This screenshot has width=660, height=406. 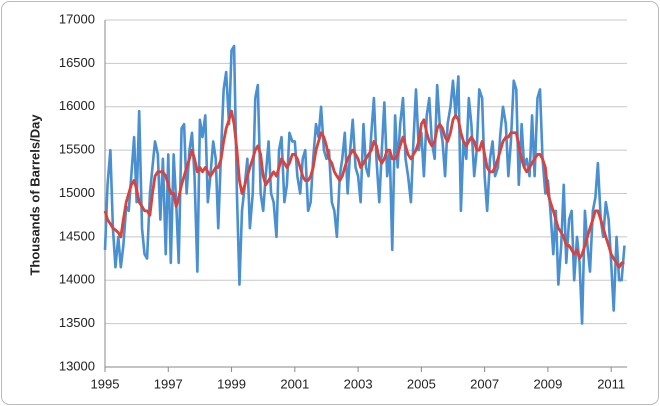 I want to click on x-tick-label: 2009, so click(x=547, y=383).